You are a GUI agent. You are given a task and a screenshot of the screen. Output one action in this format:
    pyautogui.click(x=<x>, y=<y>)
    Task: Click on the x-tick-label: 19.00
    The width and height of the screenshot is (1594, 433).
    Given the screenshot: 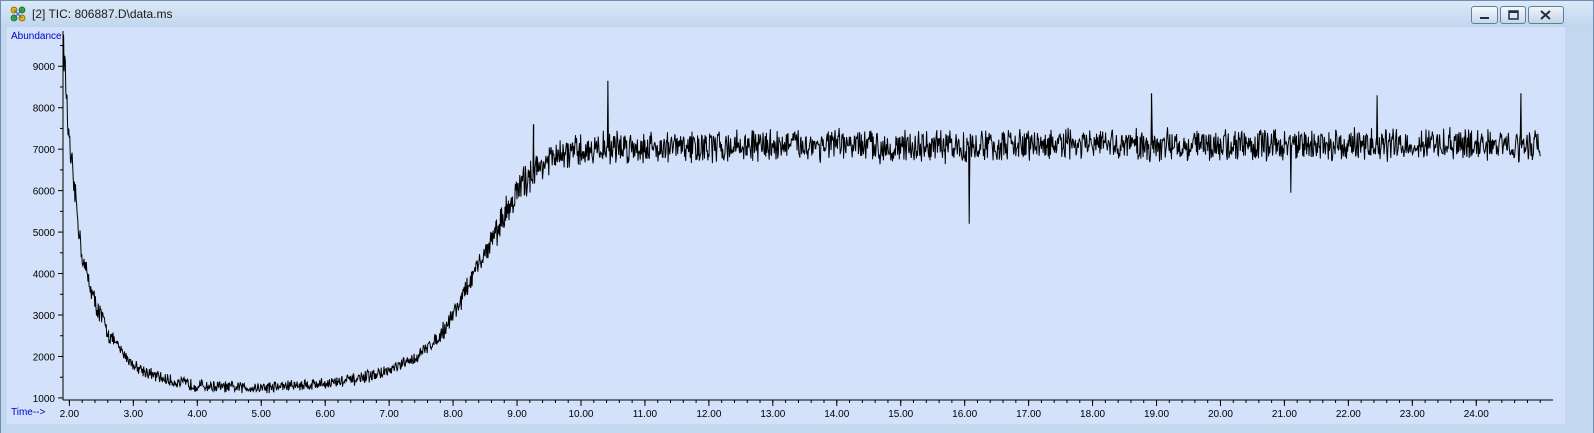 What is the action you would take?
    pyautogui.click(x=1156, y=414)
    